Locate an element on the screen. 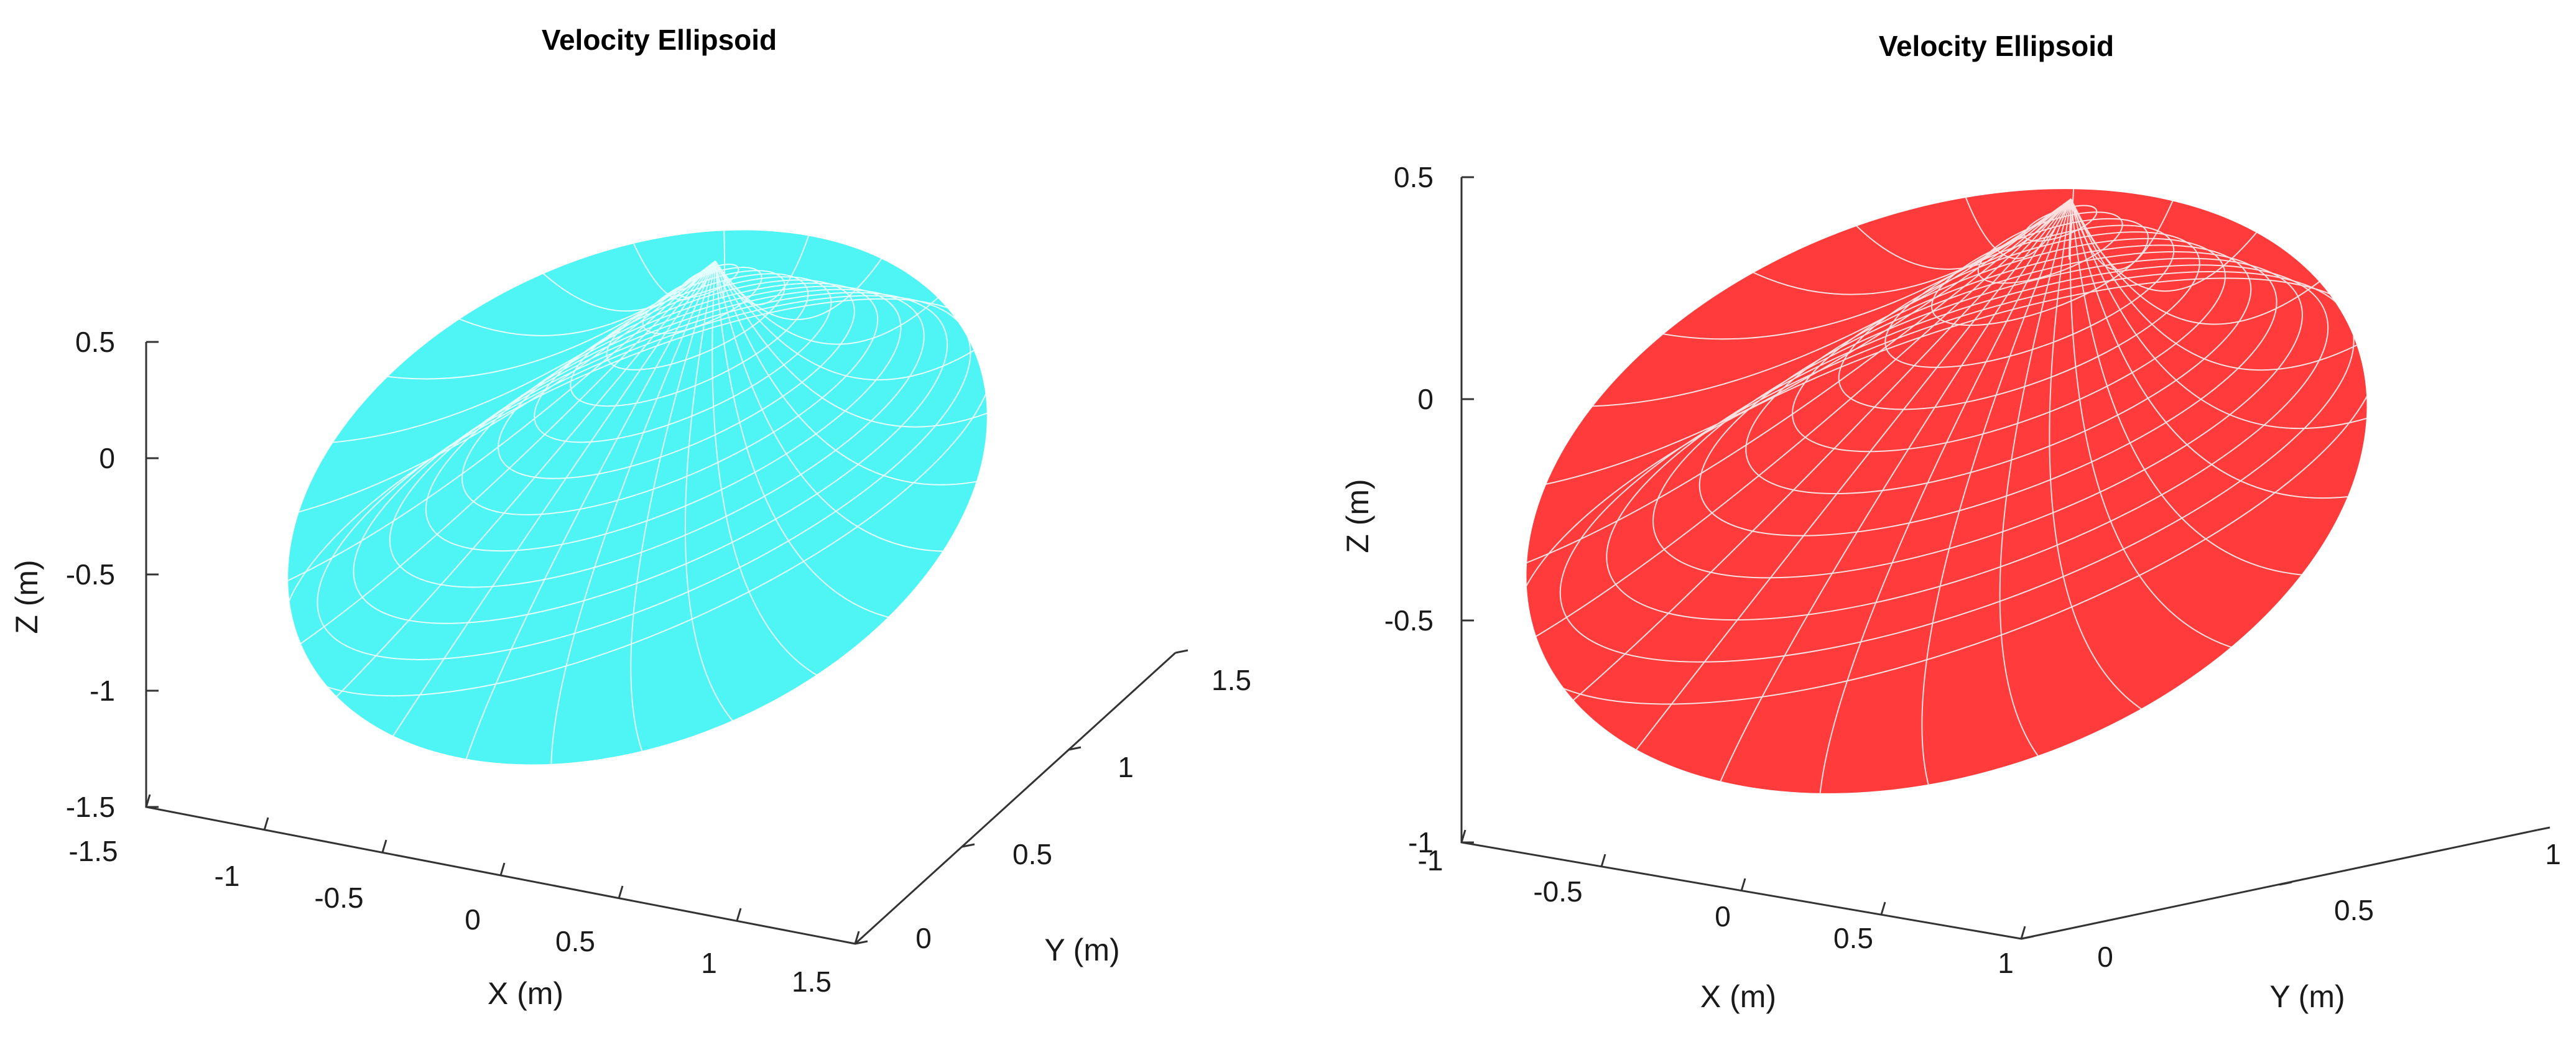  y-axis: 0 0.5 1 1.5 Y (m) is located at coordinates (1053, 808).